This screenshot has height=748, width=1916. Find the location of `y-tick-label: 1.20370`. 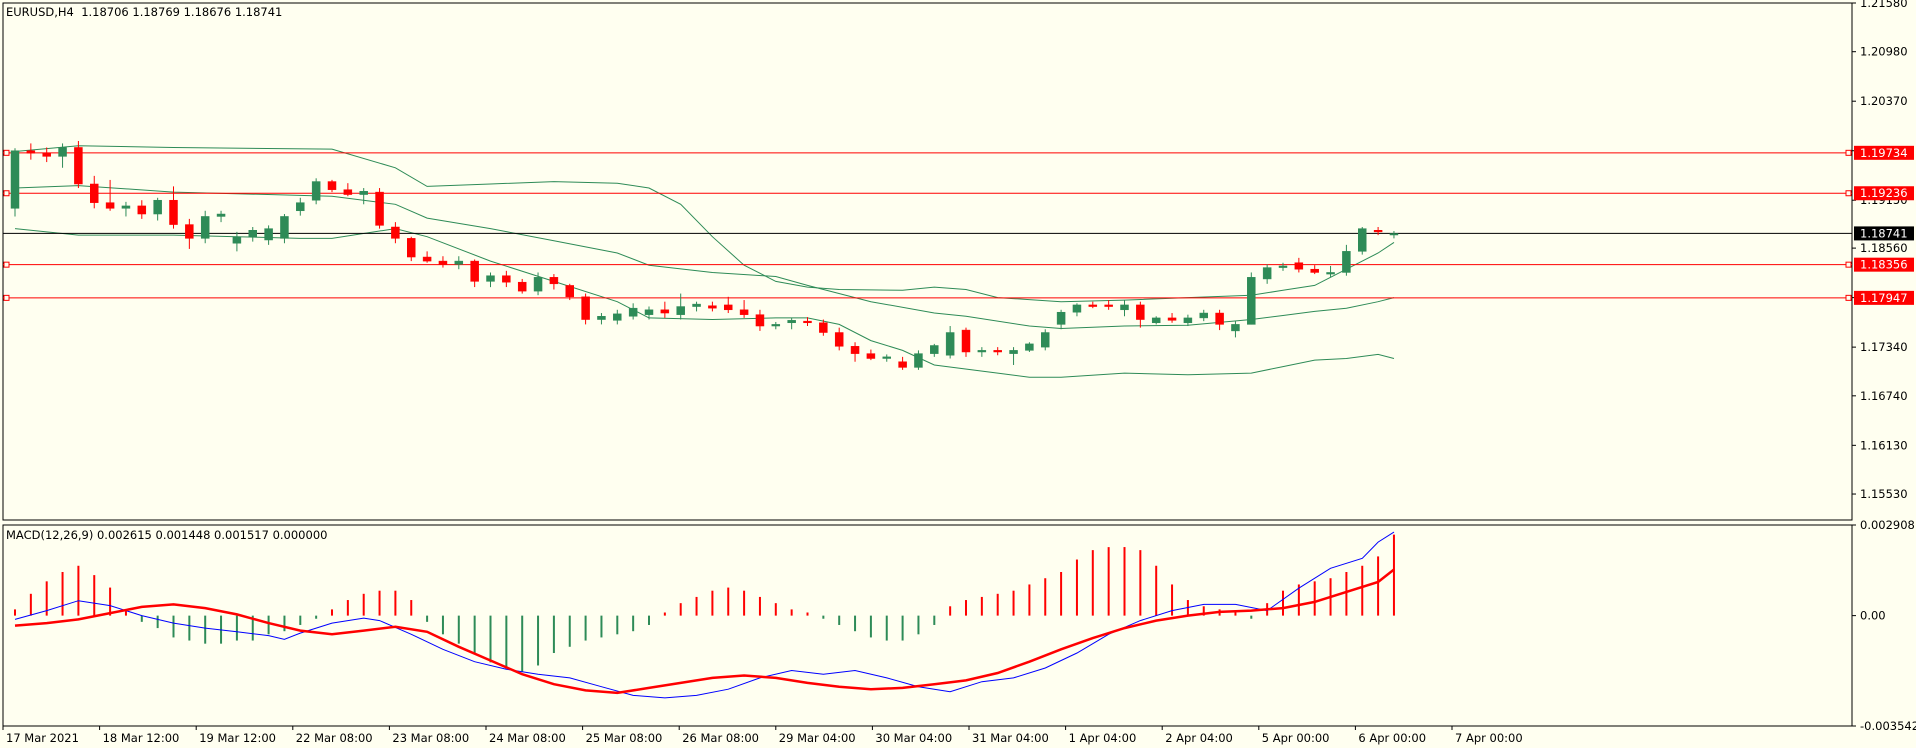

y-tick-label: 1.20370 is located at coordinates (1884, 101).